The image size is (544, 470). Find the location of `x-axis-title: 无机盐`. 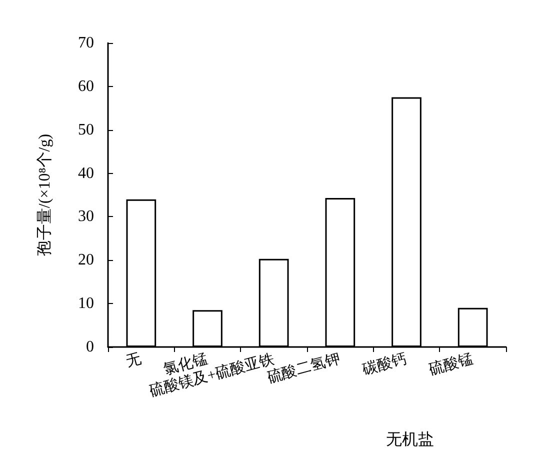

x-axis-title: 无机盐 is located at coordinates (410, 439).